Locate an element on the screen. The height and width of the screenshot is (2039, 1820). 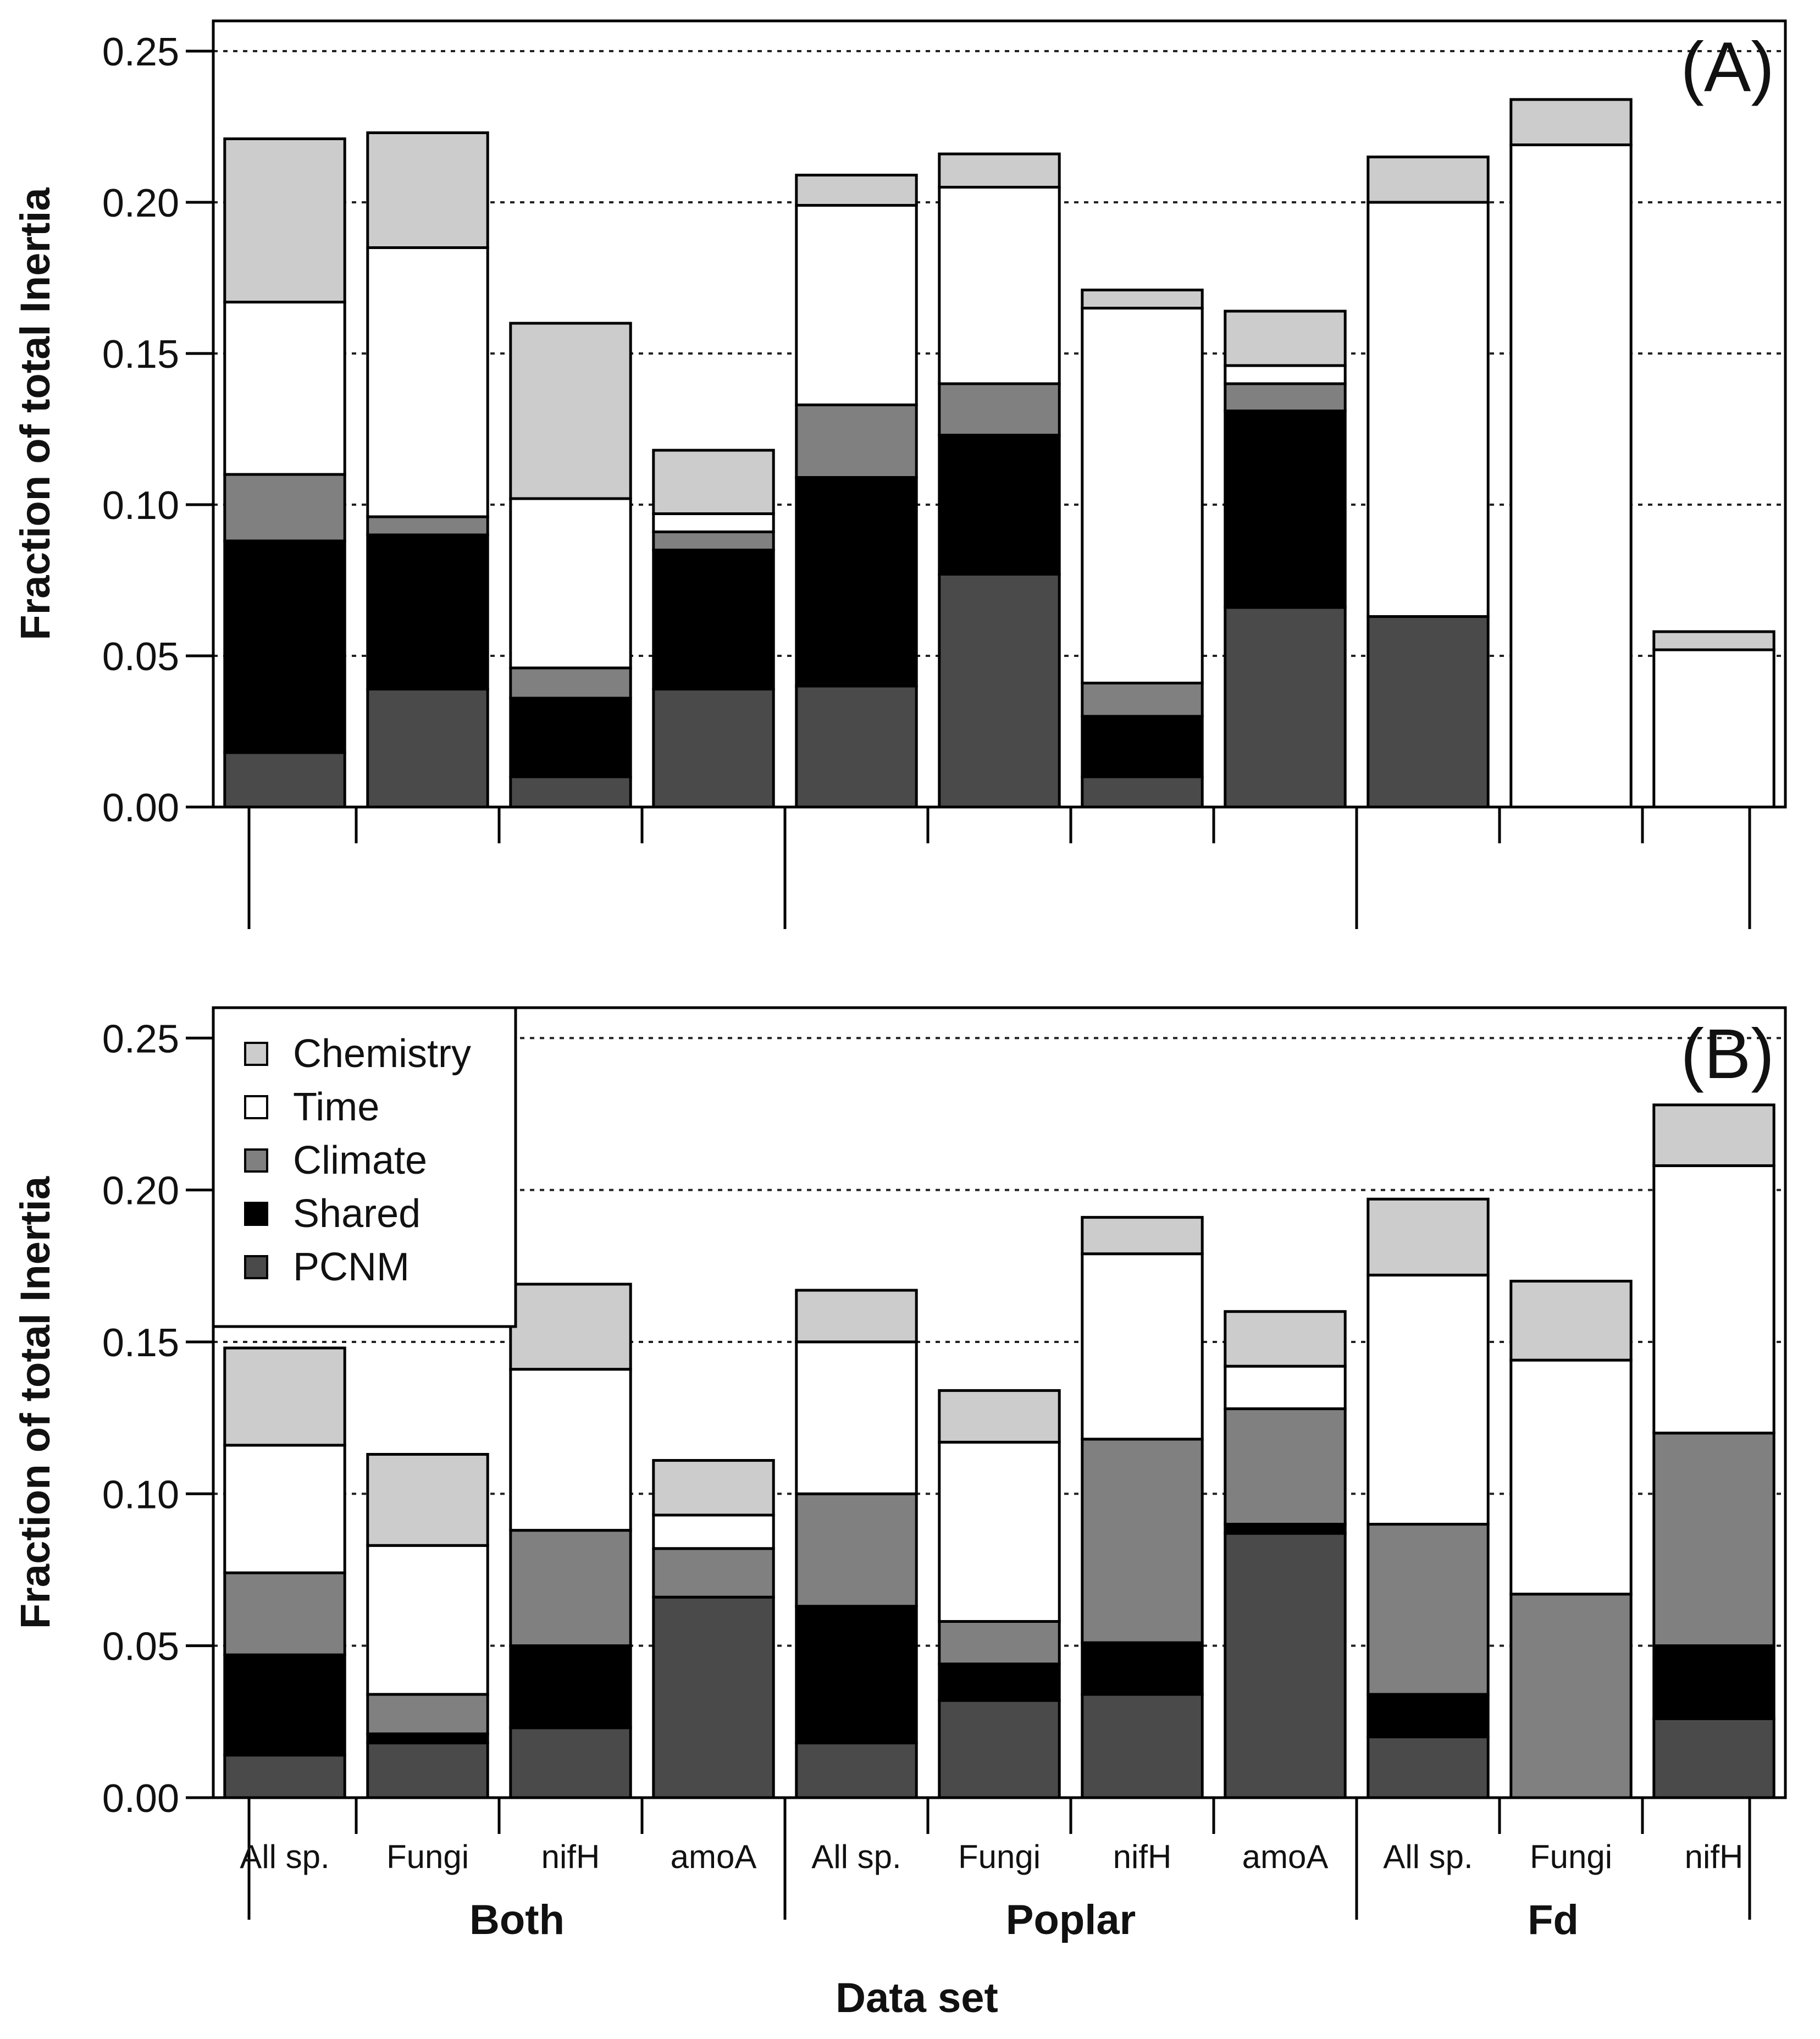
category-label: amoA is located at coordinates (1285, 1857).